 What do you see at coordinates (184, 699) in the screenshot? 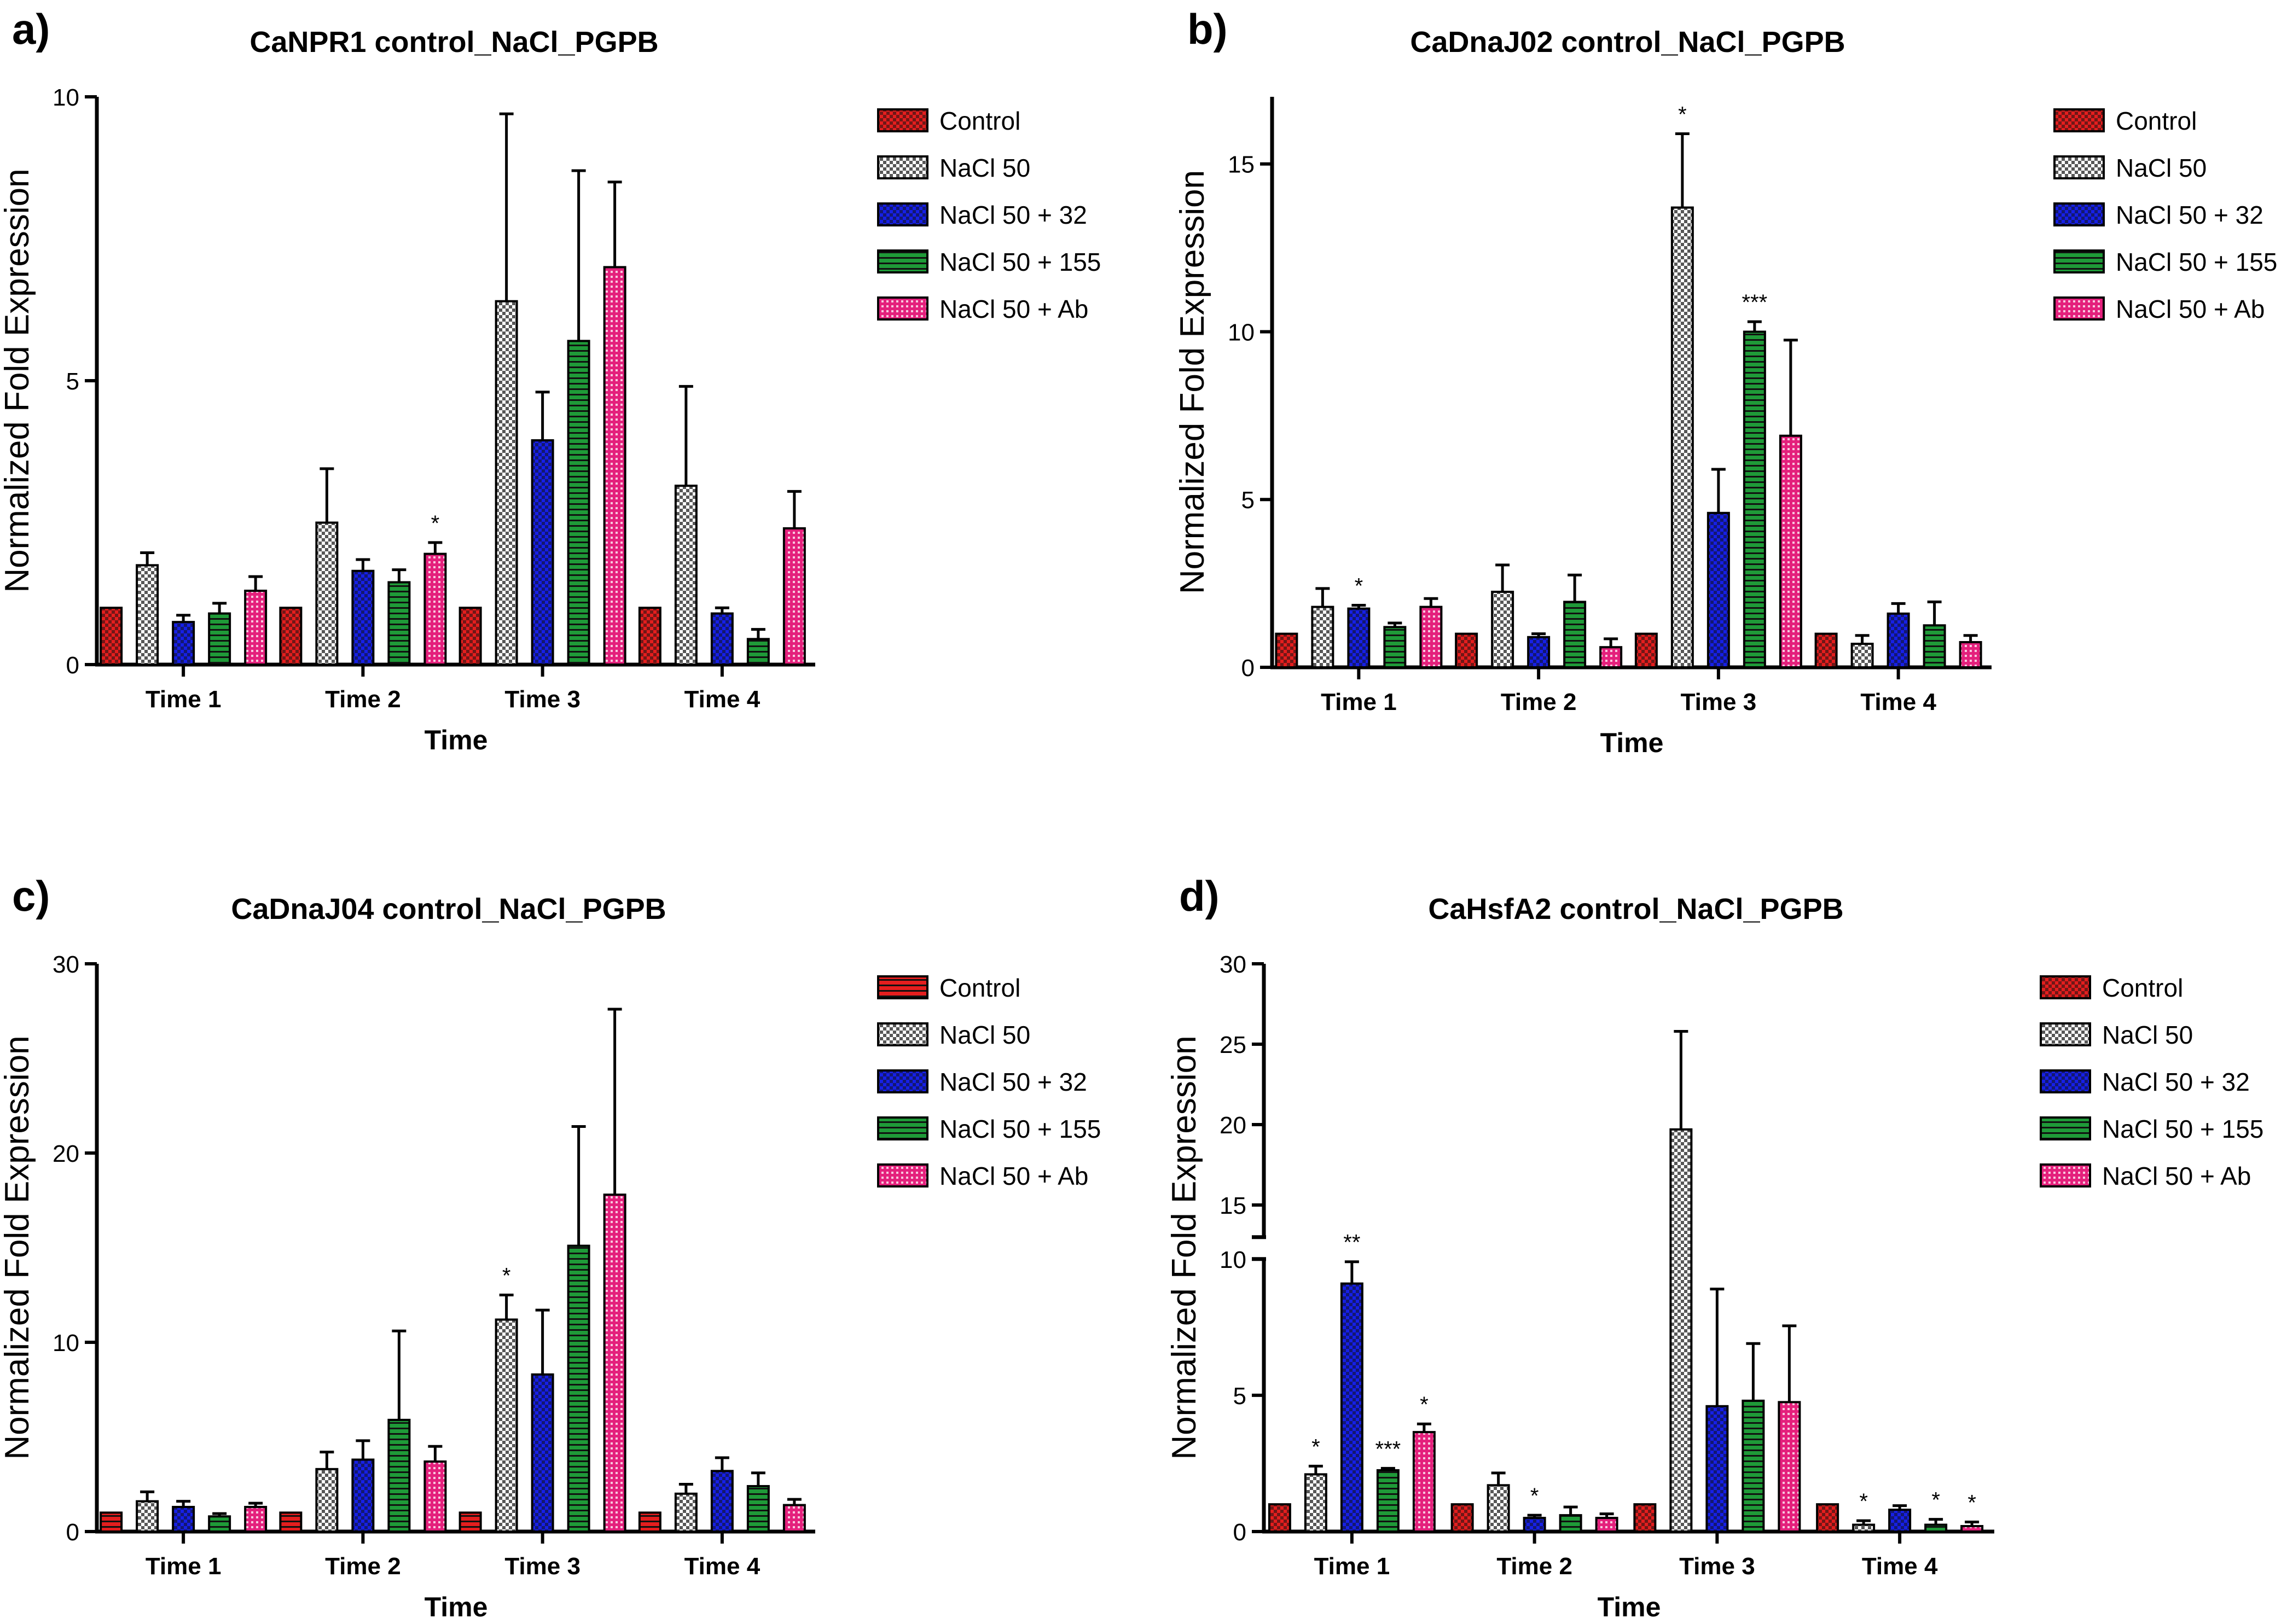
I see `x-tick-label: Time 1` at bounding box center [184, 699].